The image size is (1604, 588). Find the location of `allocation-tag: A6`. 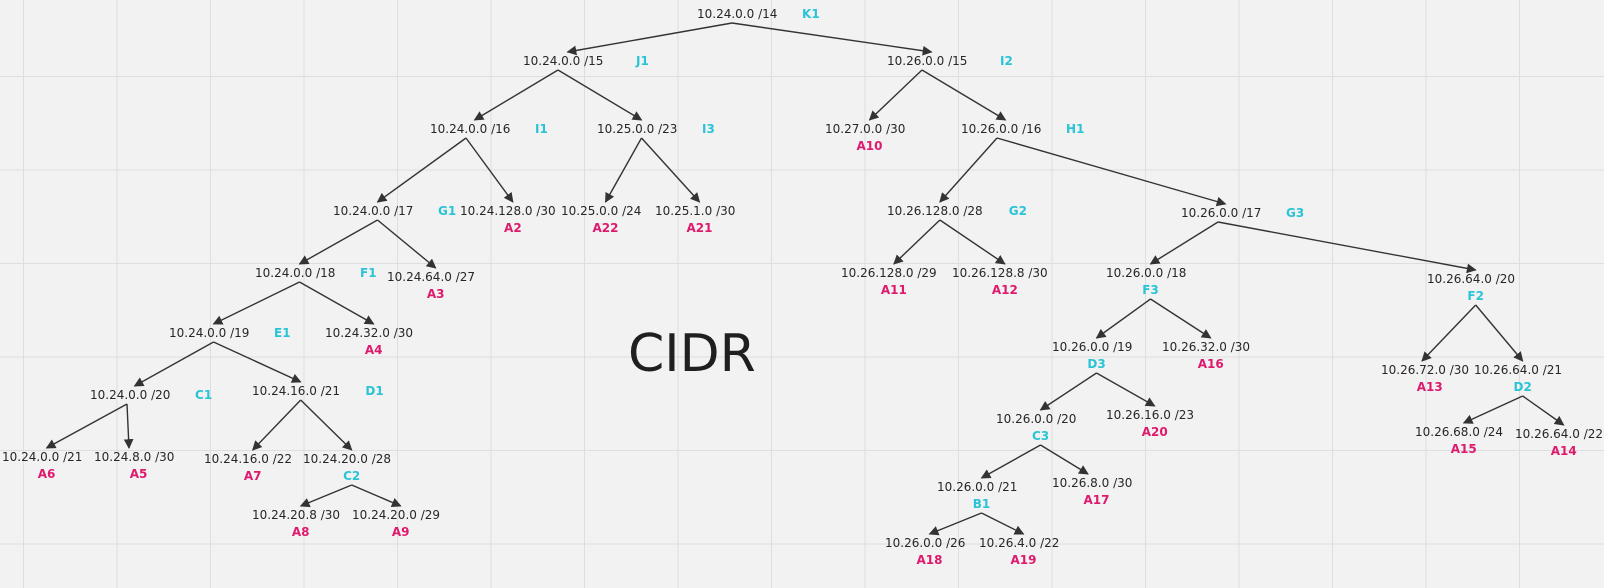

allocation-tag: A6 is located at coordinates (46, 474).